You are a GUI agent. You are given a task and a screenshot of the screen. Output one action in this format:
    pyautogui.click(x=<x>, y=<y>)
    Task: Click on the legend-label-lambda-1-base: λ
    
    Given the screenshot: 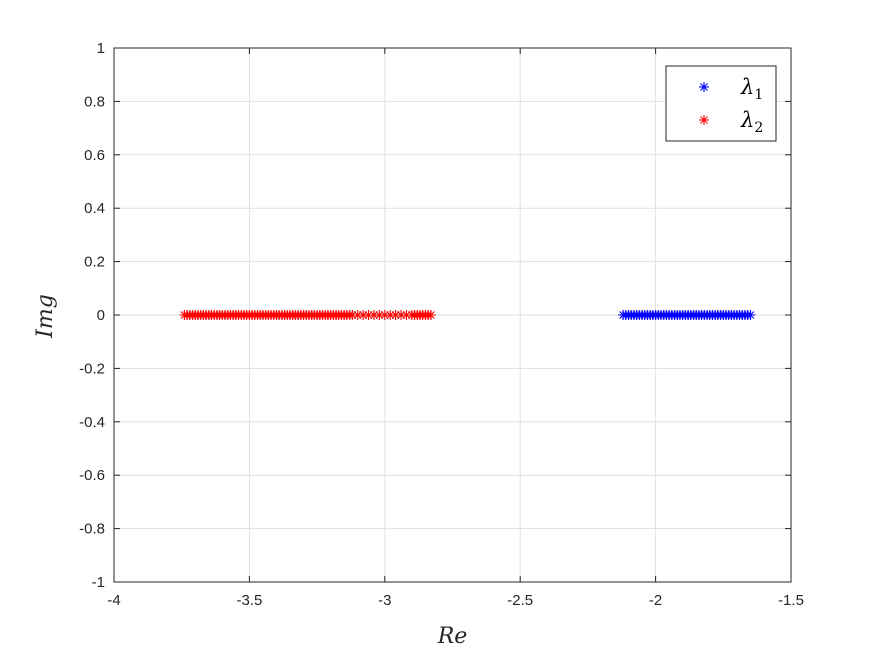 What is the action you would take?
    pyautogui.click(x=747, y=87)
    